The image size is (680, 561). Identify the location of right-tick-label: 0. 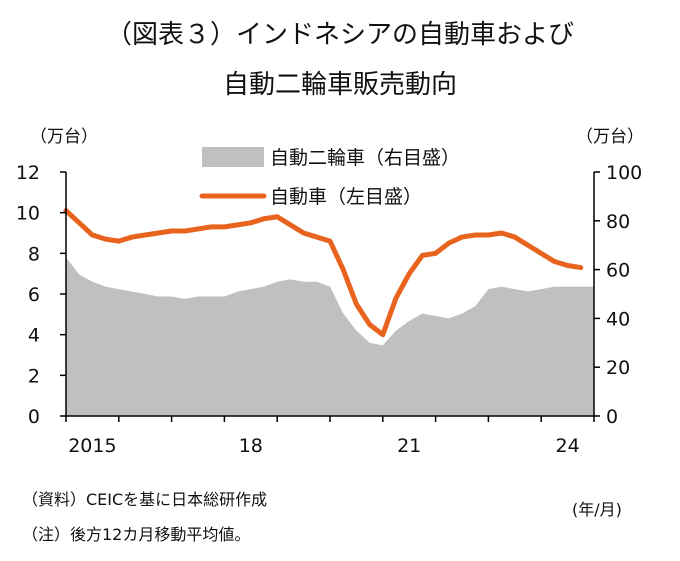
(612, 417).